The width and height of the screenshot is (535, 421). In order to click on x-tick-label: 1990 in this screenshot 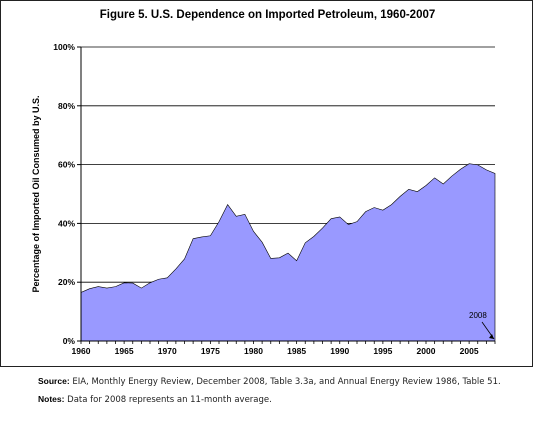, I will do `click(339, 351)`.